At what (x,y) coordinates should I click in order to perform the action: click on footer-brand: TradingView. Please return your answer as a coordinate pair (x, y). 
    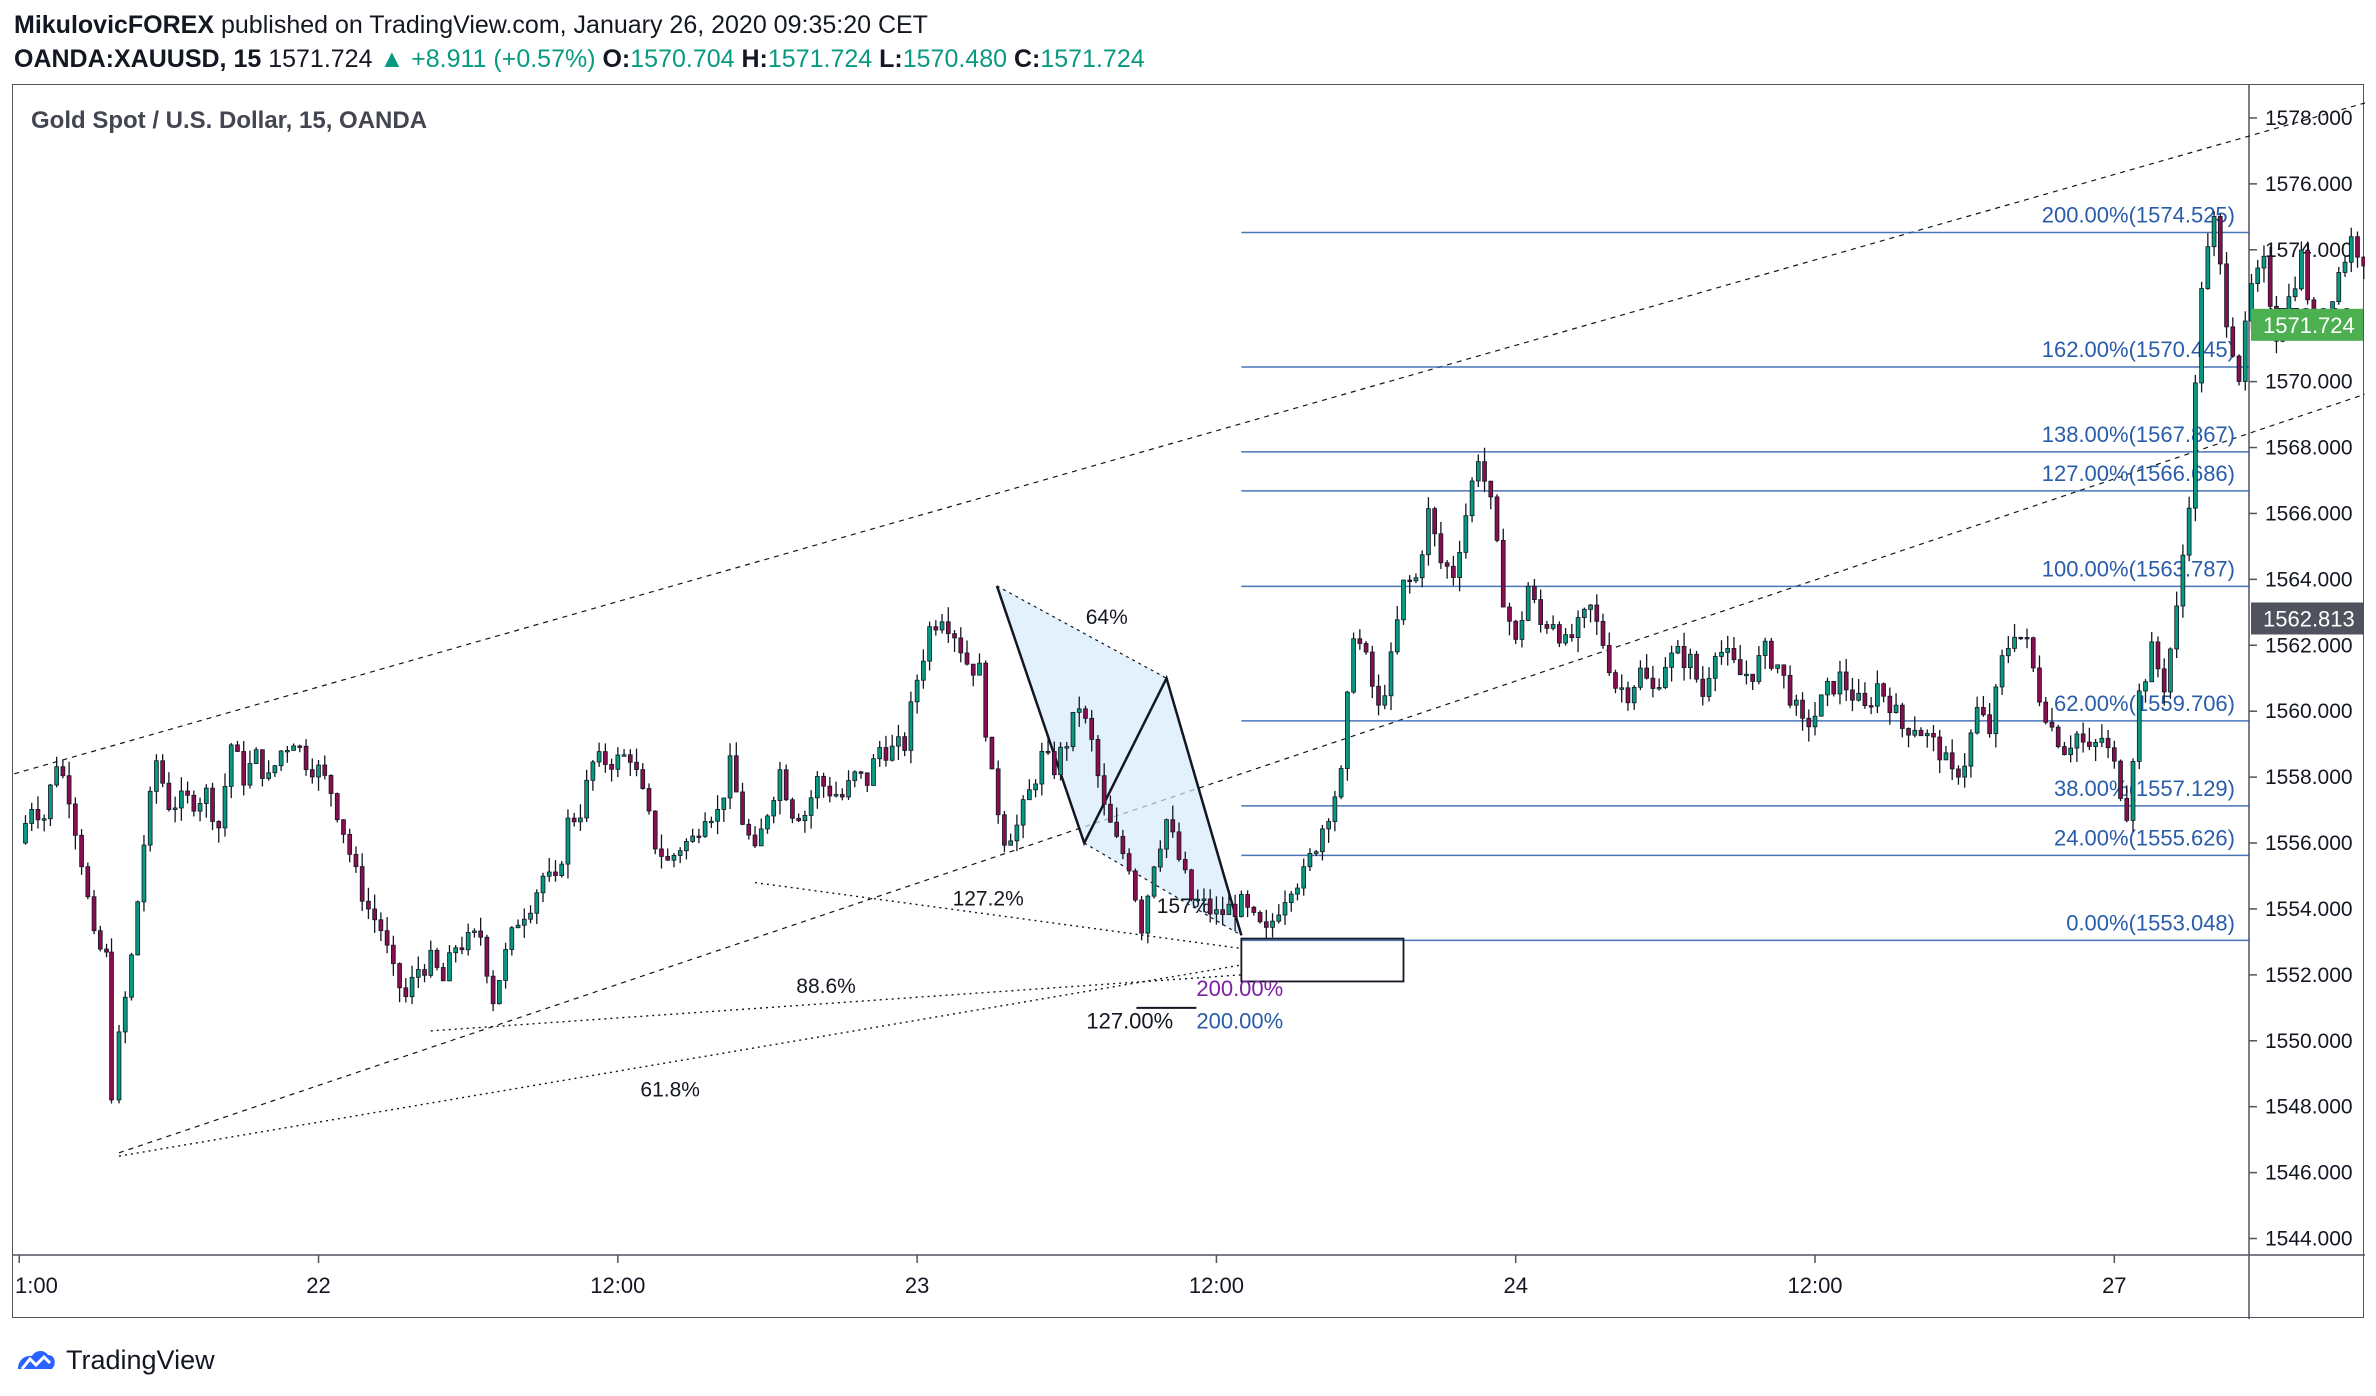
    Looking at the image, I should click on (140, 1359).